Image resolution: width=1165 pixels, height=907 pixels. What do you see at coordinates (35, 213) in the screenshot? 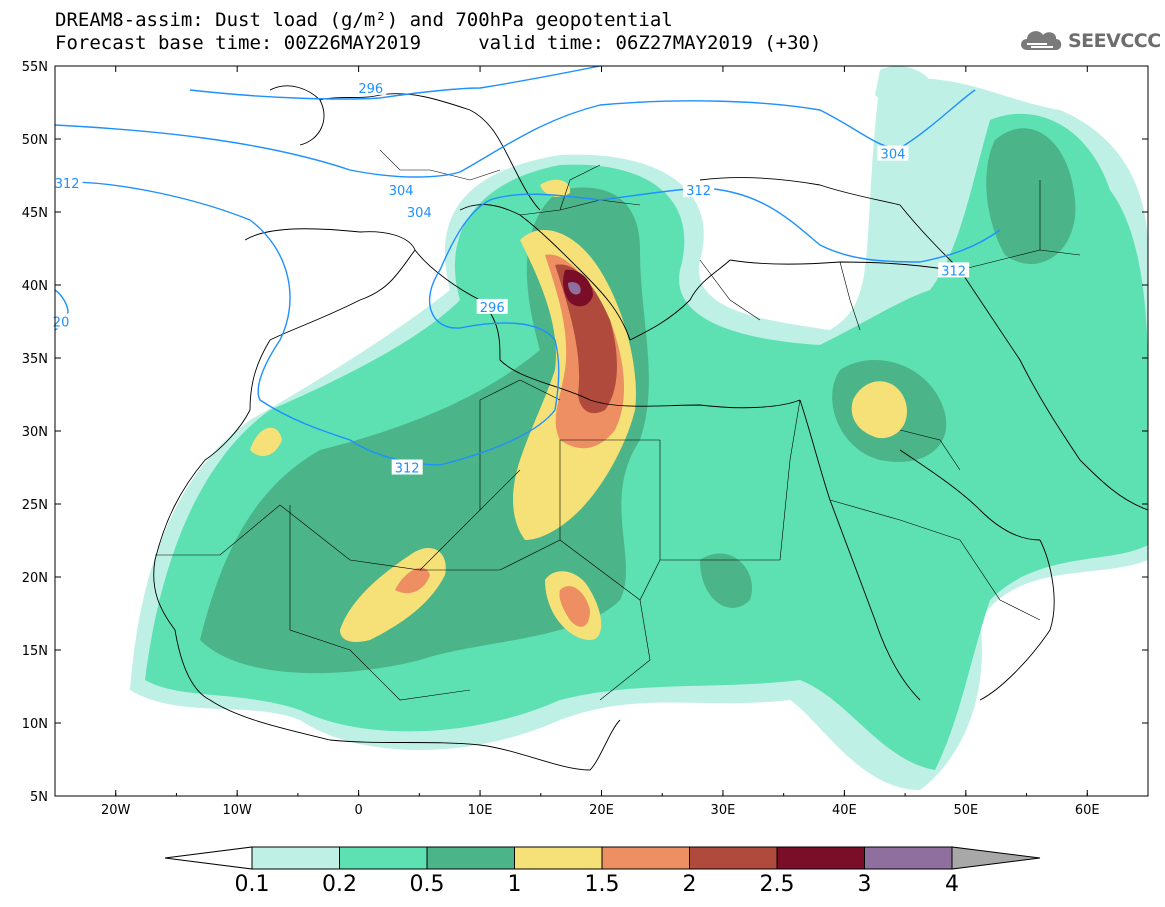
I see `lat-tick-label: 45N` at bounding box center [35, 213].